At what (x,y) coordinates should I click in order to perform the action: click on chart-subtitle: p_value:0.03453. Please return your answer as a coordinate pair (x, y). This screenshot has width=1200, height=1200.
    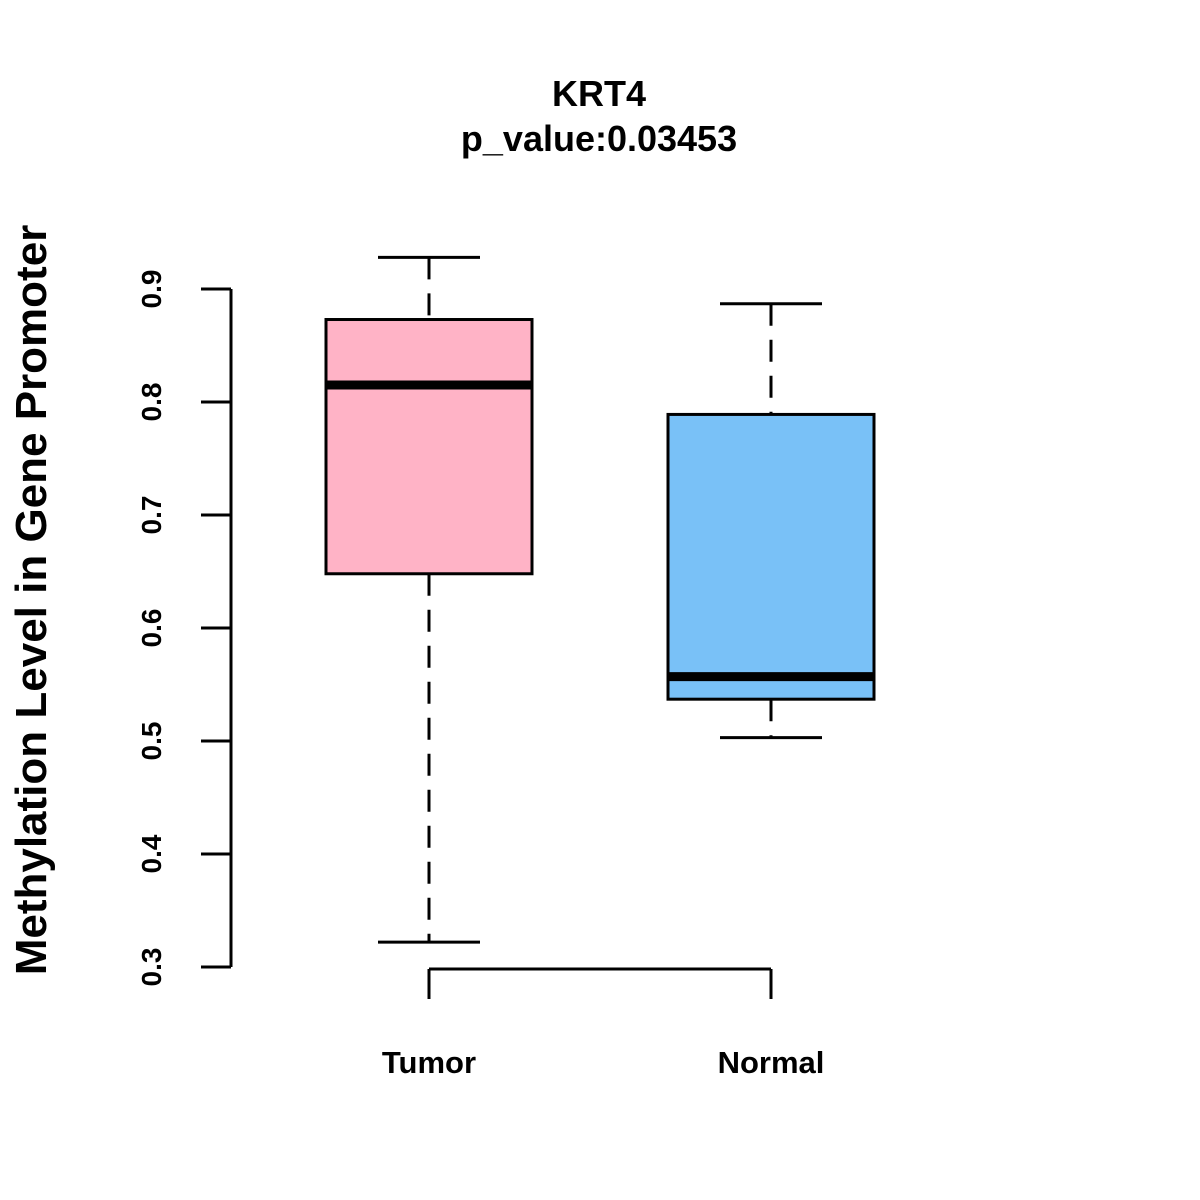
    Looking at the image, I should click on (599, 138).